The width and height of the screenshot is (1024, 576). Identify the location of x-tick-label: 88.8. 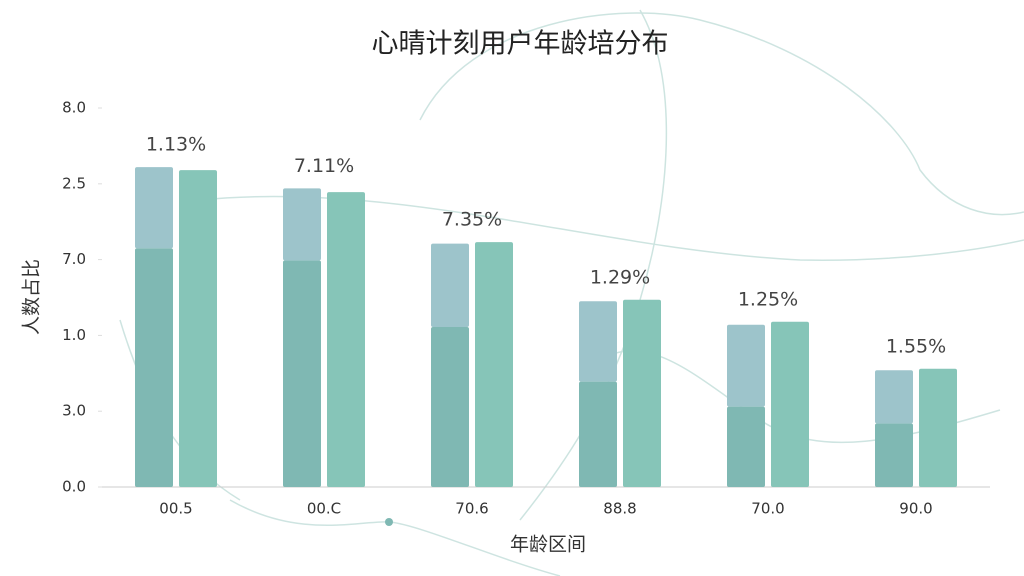
(619, 509).